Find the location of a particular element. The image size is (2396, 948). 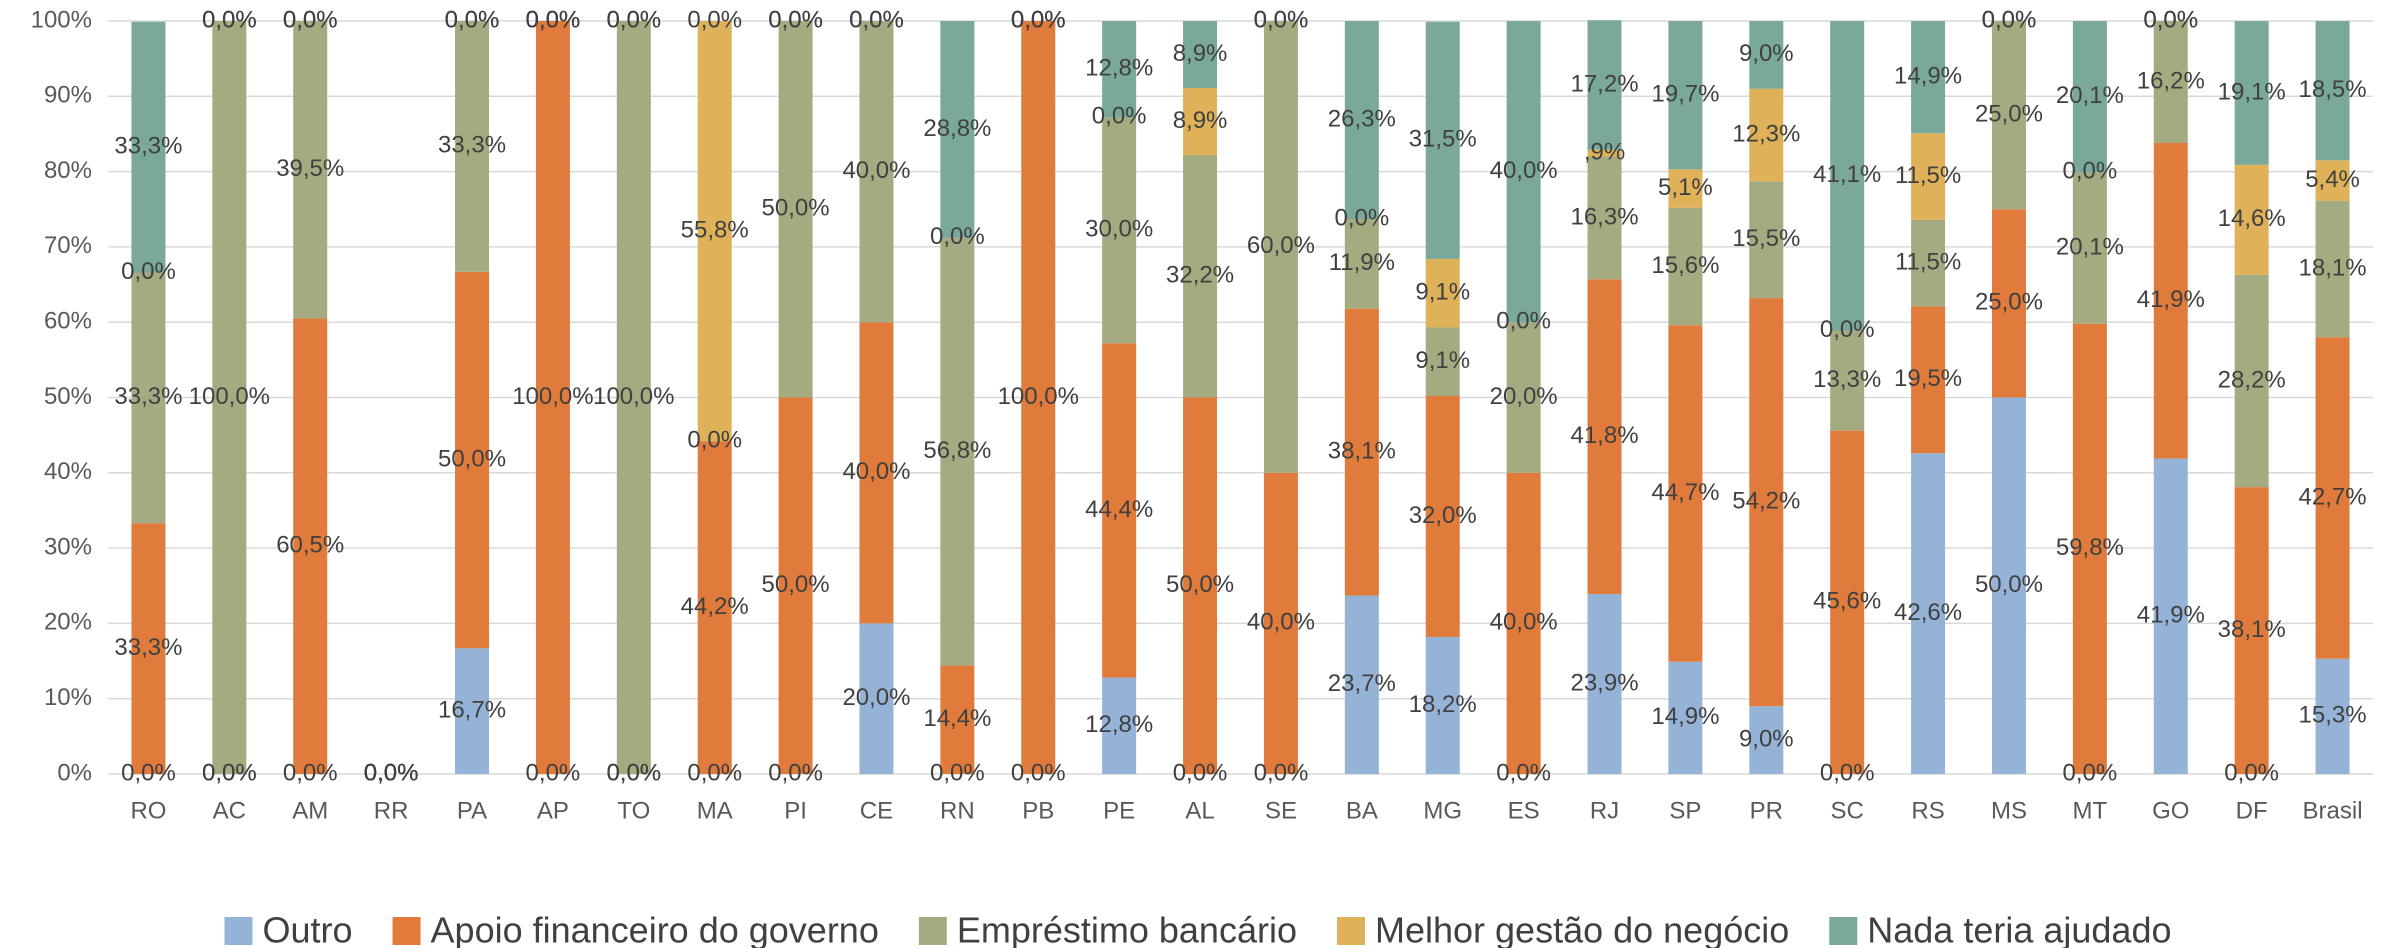

y-tick-label: 40% is located at coordinates (68, 471).